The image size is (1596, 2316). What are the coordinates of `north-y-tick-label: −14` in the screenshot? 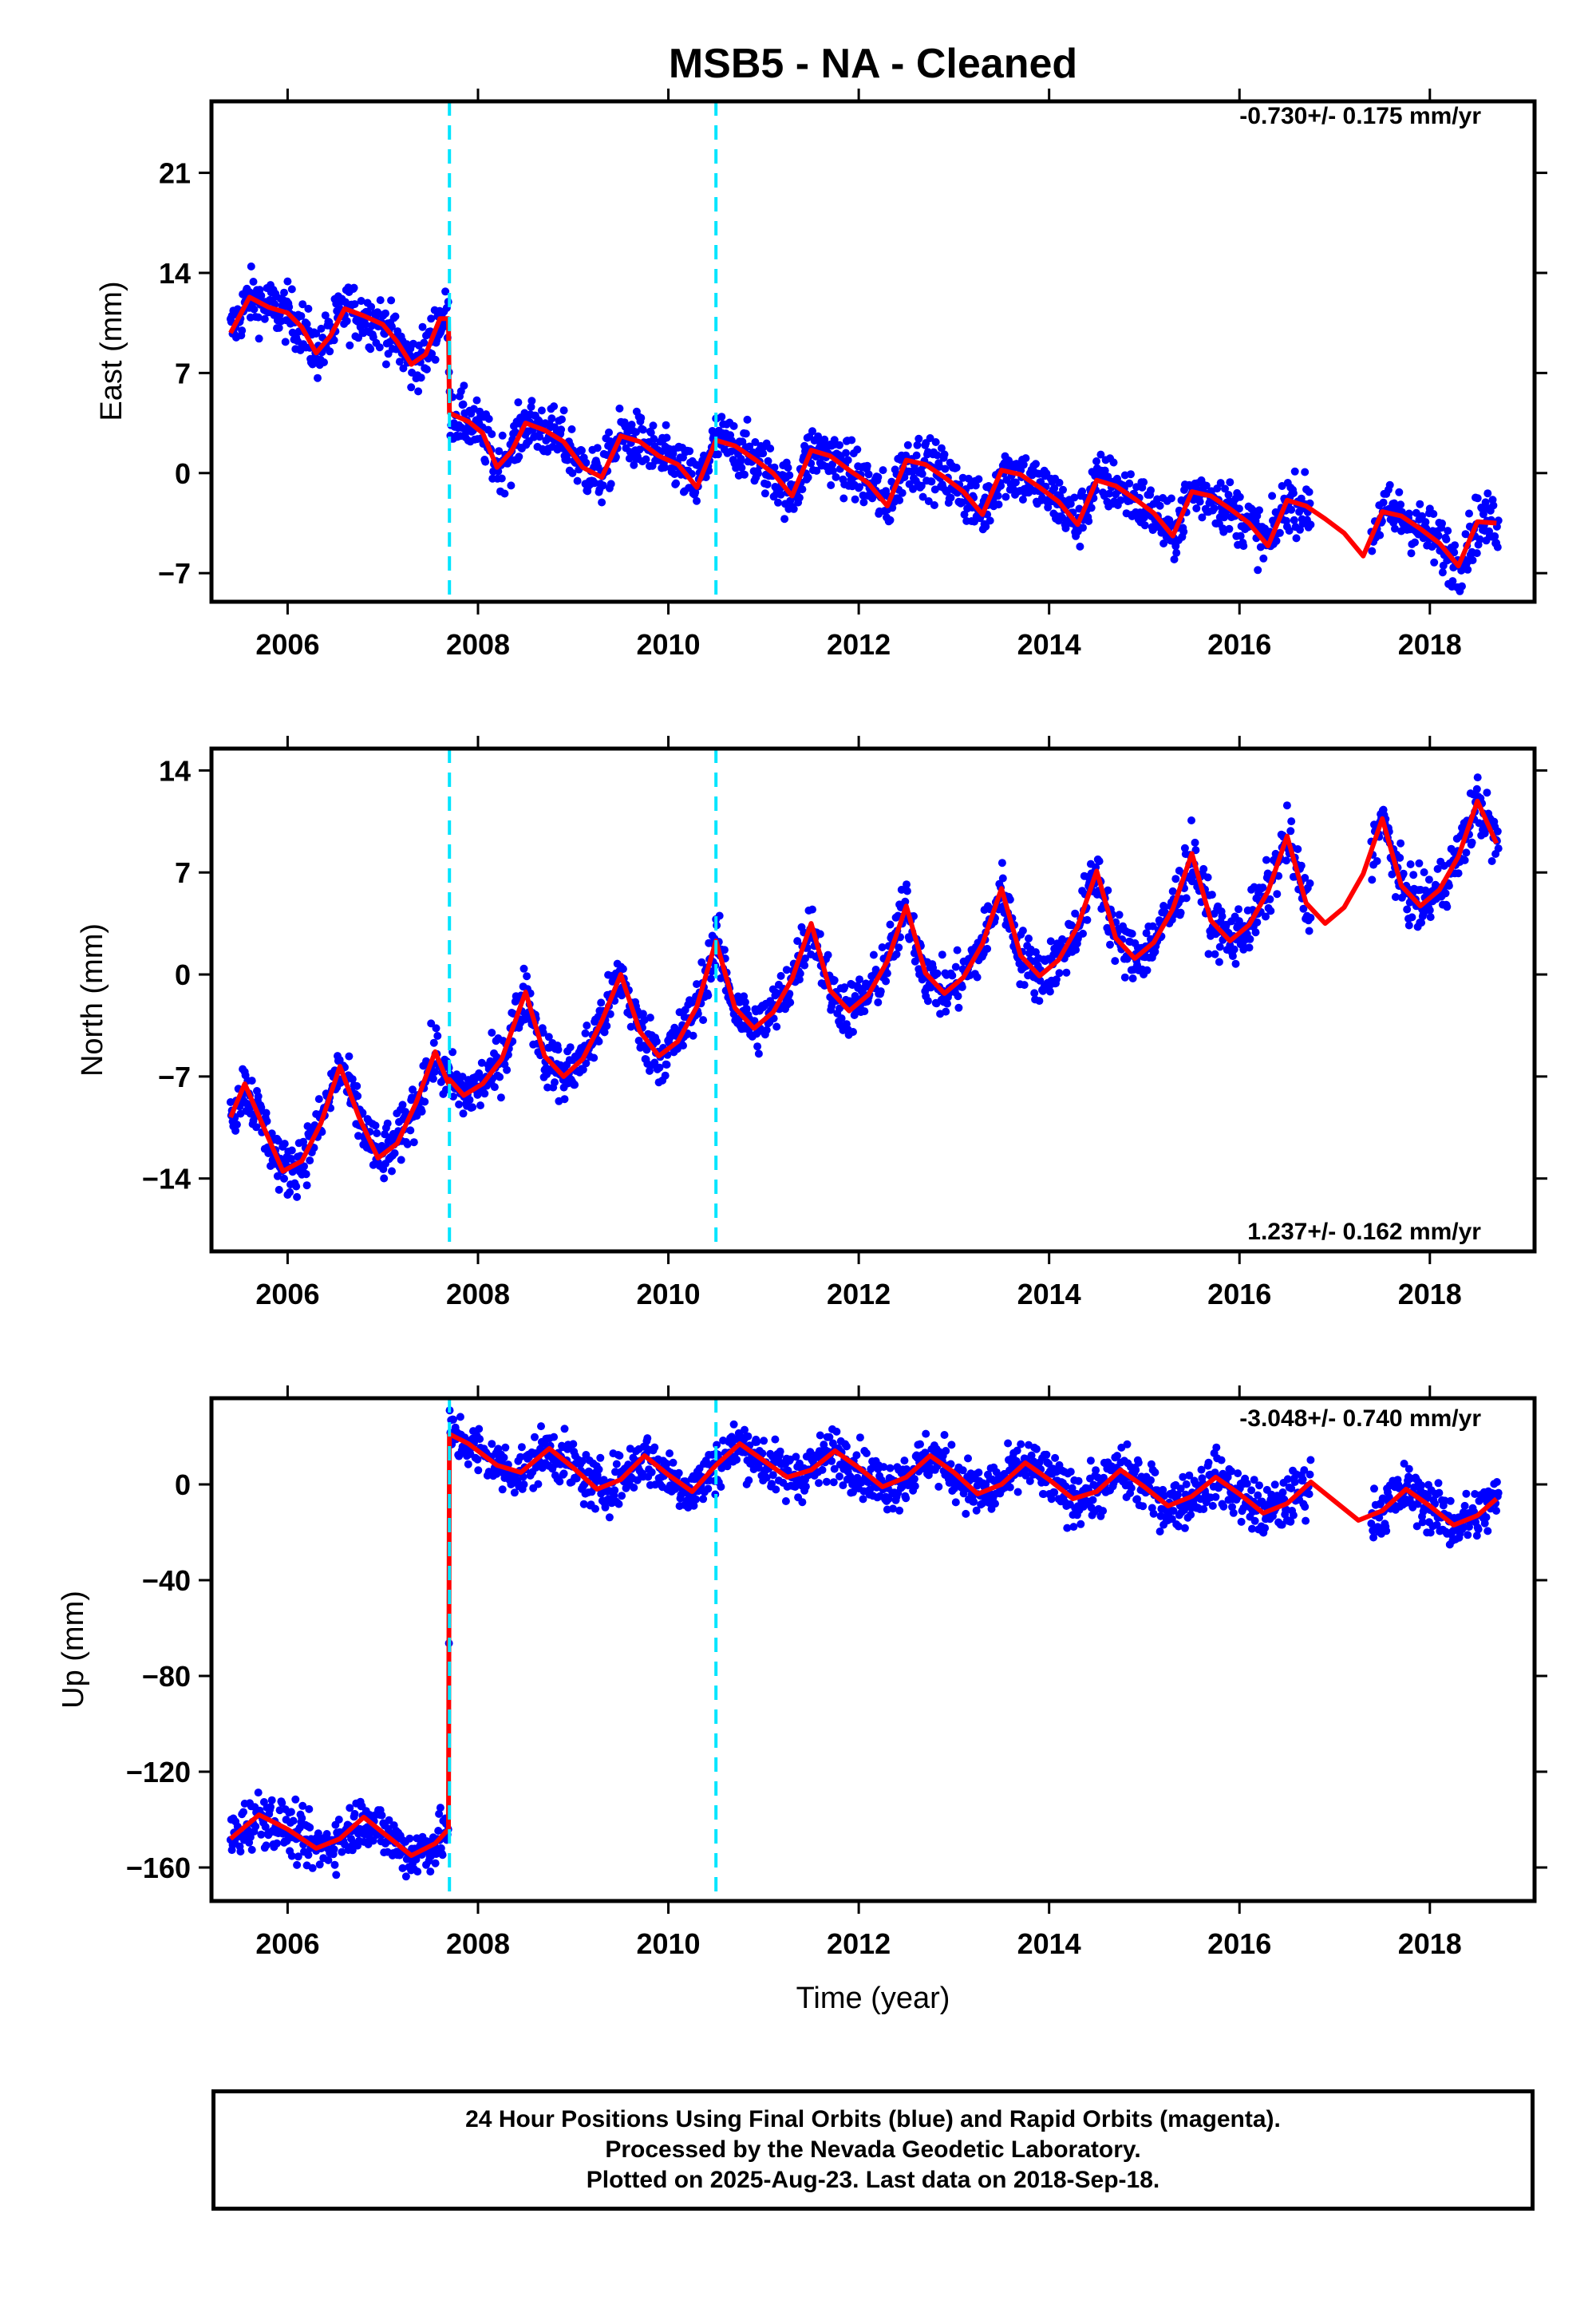 It's located at (166, 1179).